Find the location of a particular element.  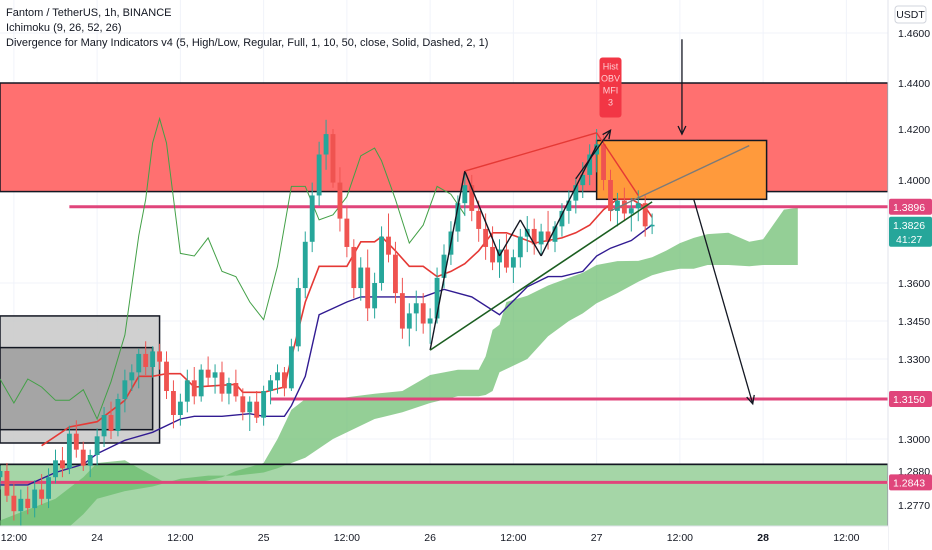

price-tick-label: 1.3300 is located at coordinates (914, 360).